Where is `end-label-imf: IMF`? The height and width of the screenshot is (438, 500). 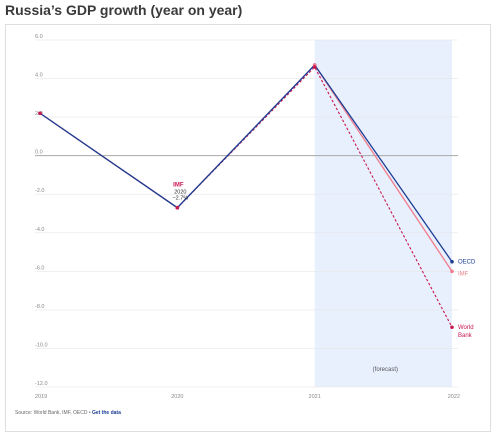 end-label-imf: IMF is located at coordinates (463, 274).